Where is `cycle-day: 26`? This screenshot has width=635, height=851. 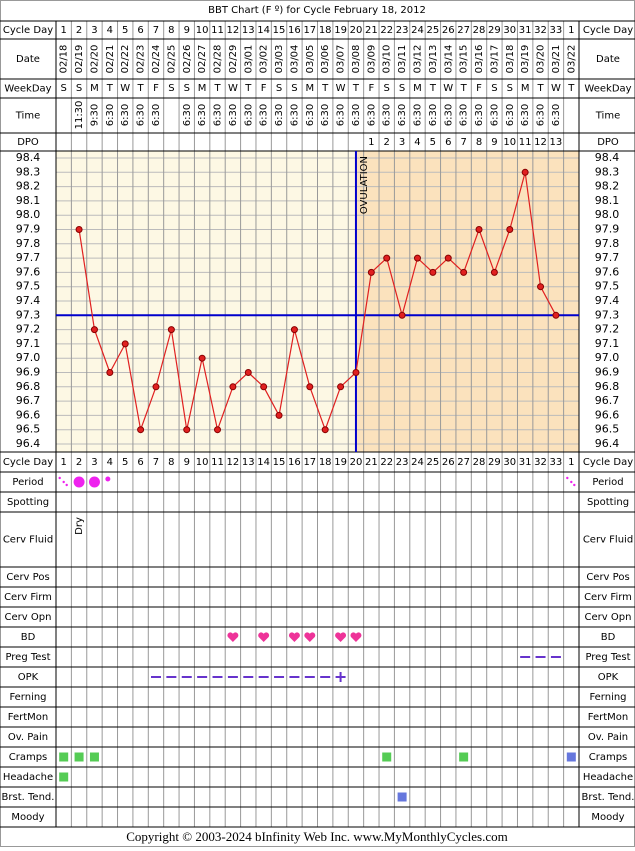 cycle-day: 26 is located at coordinates (448, 462).